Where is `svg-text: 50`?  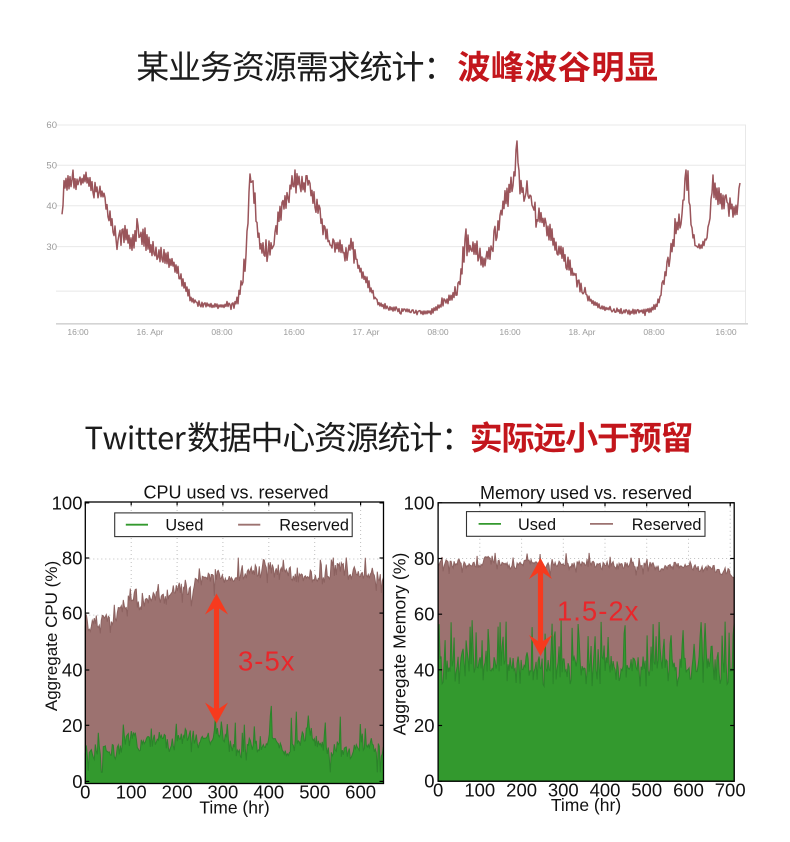 svg-text: 50 is located at coordinates (51, 166).